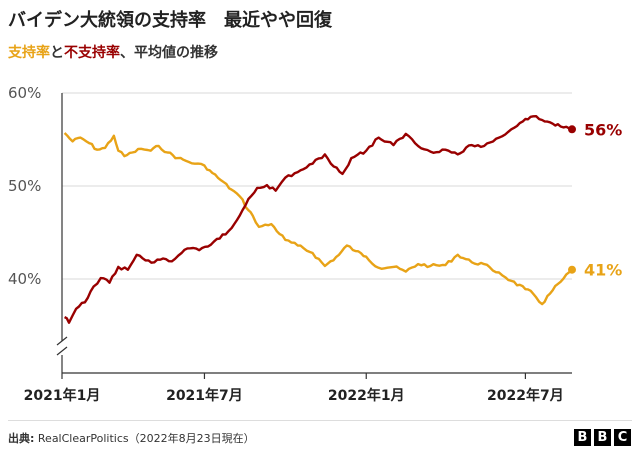  Describe the element at coordinates (366, 395) in the screenshot. I see `x-tick-label: 2022年1月` at that location.